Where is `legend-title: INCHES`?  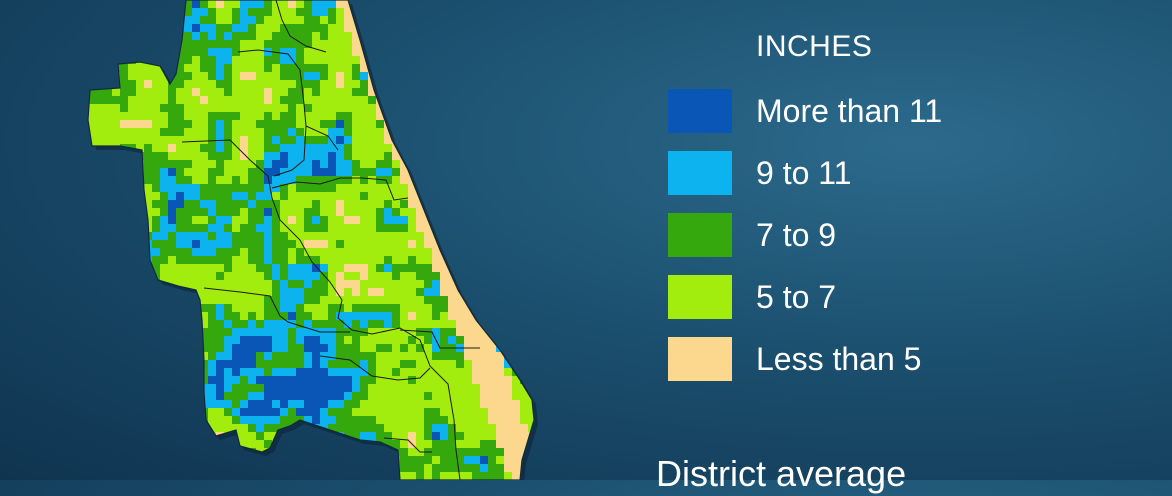
legend-title: INCHES is located at coordinates (814, 46).